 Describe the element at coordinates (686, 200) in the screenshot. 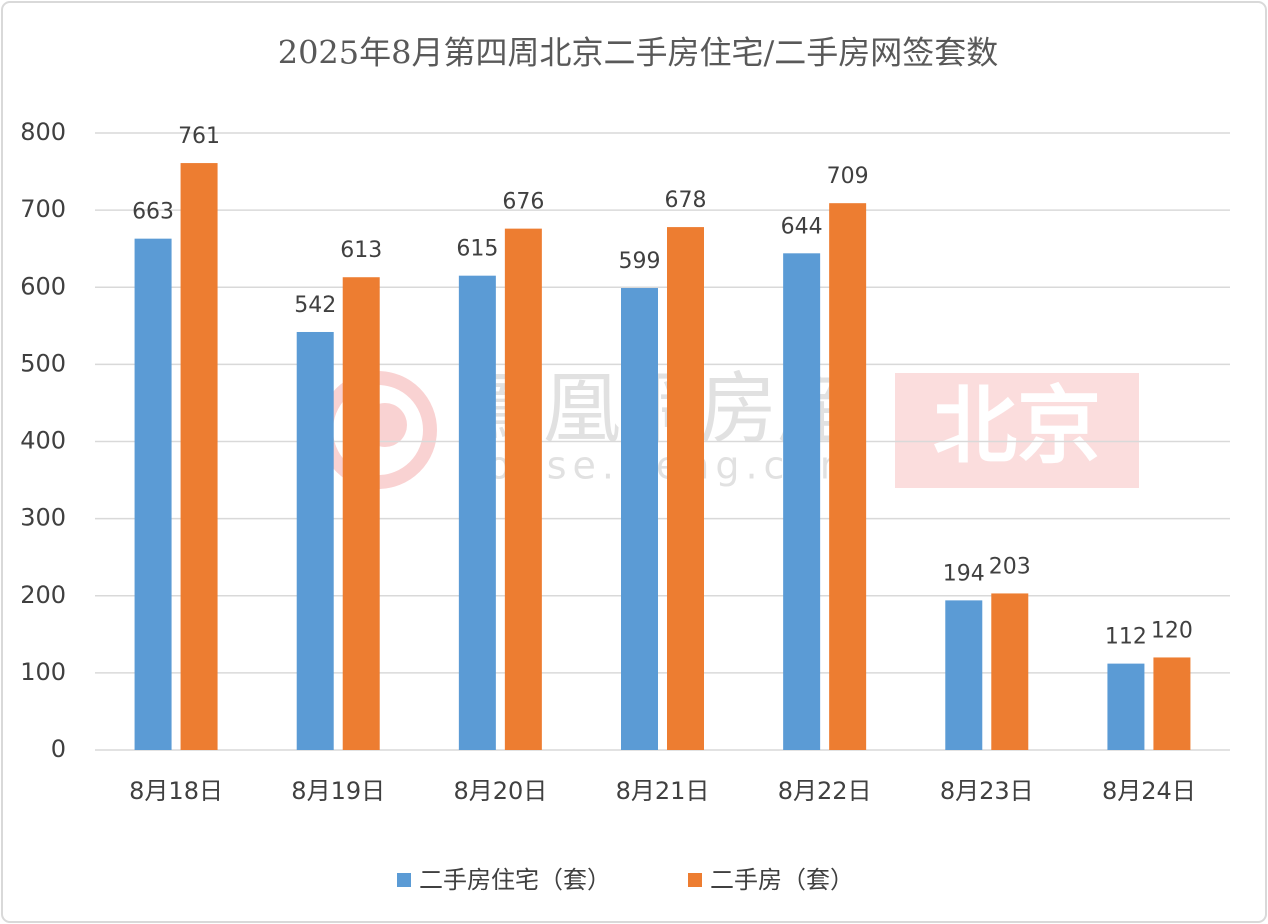

I see `value-label: 678` at that location.